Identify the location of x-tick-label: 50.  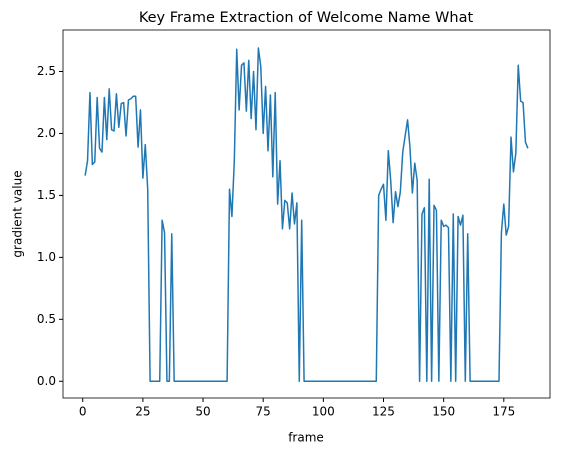
(202, 412).